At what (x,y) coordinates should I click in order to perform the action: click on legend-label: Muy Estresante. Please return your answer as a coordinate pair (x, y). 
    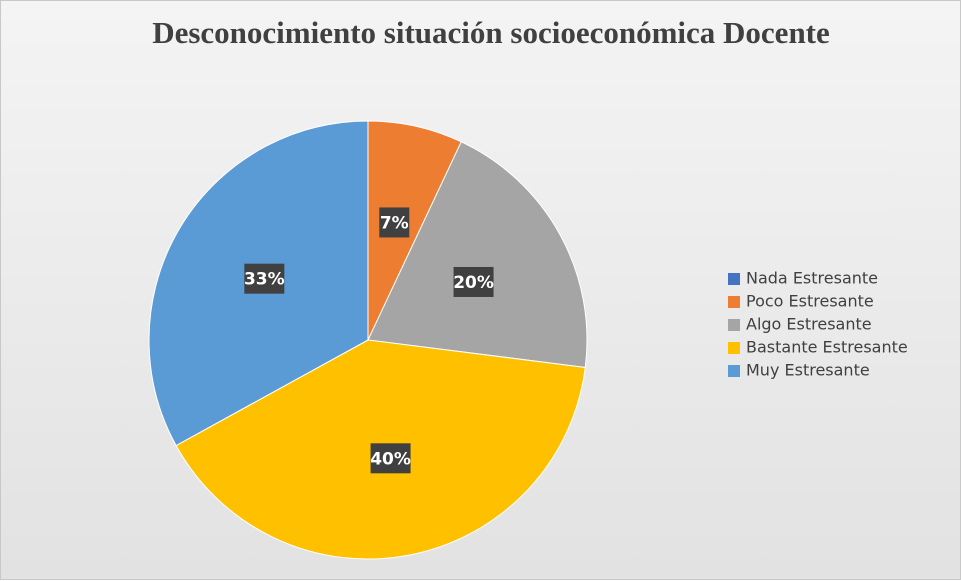
    Looking at the image, I should click on (808, 370).